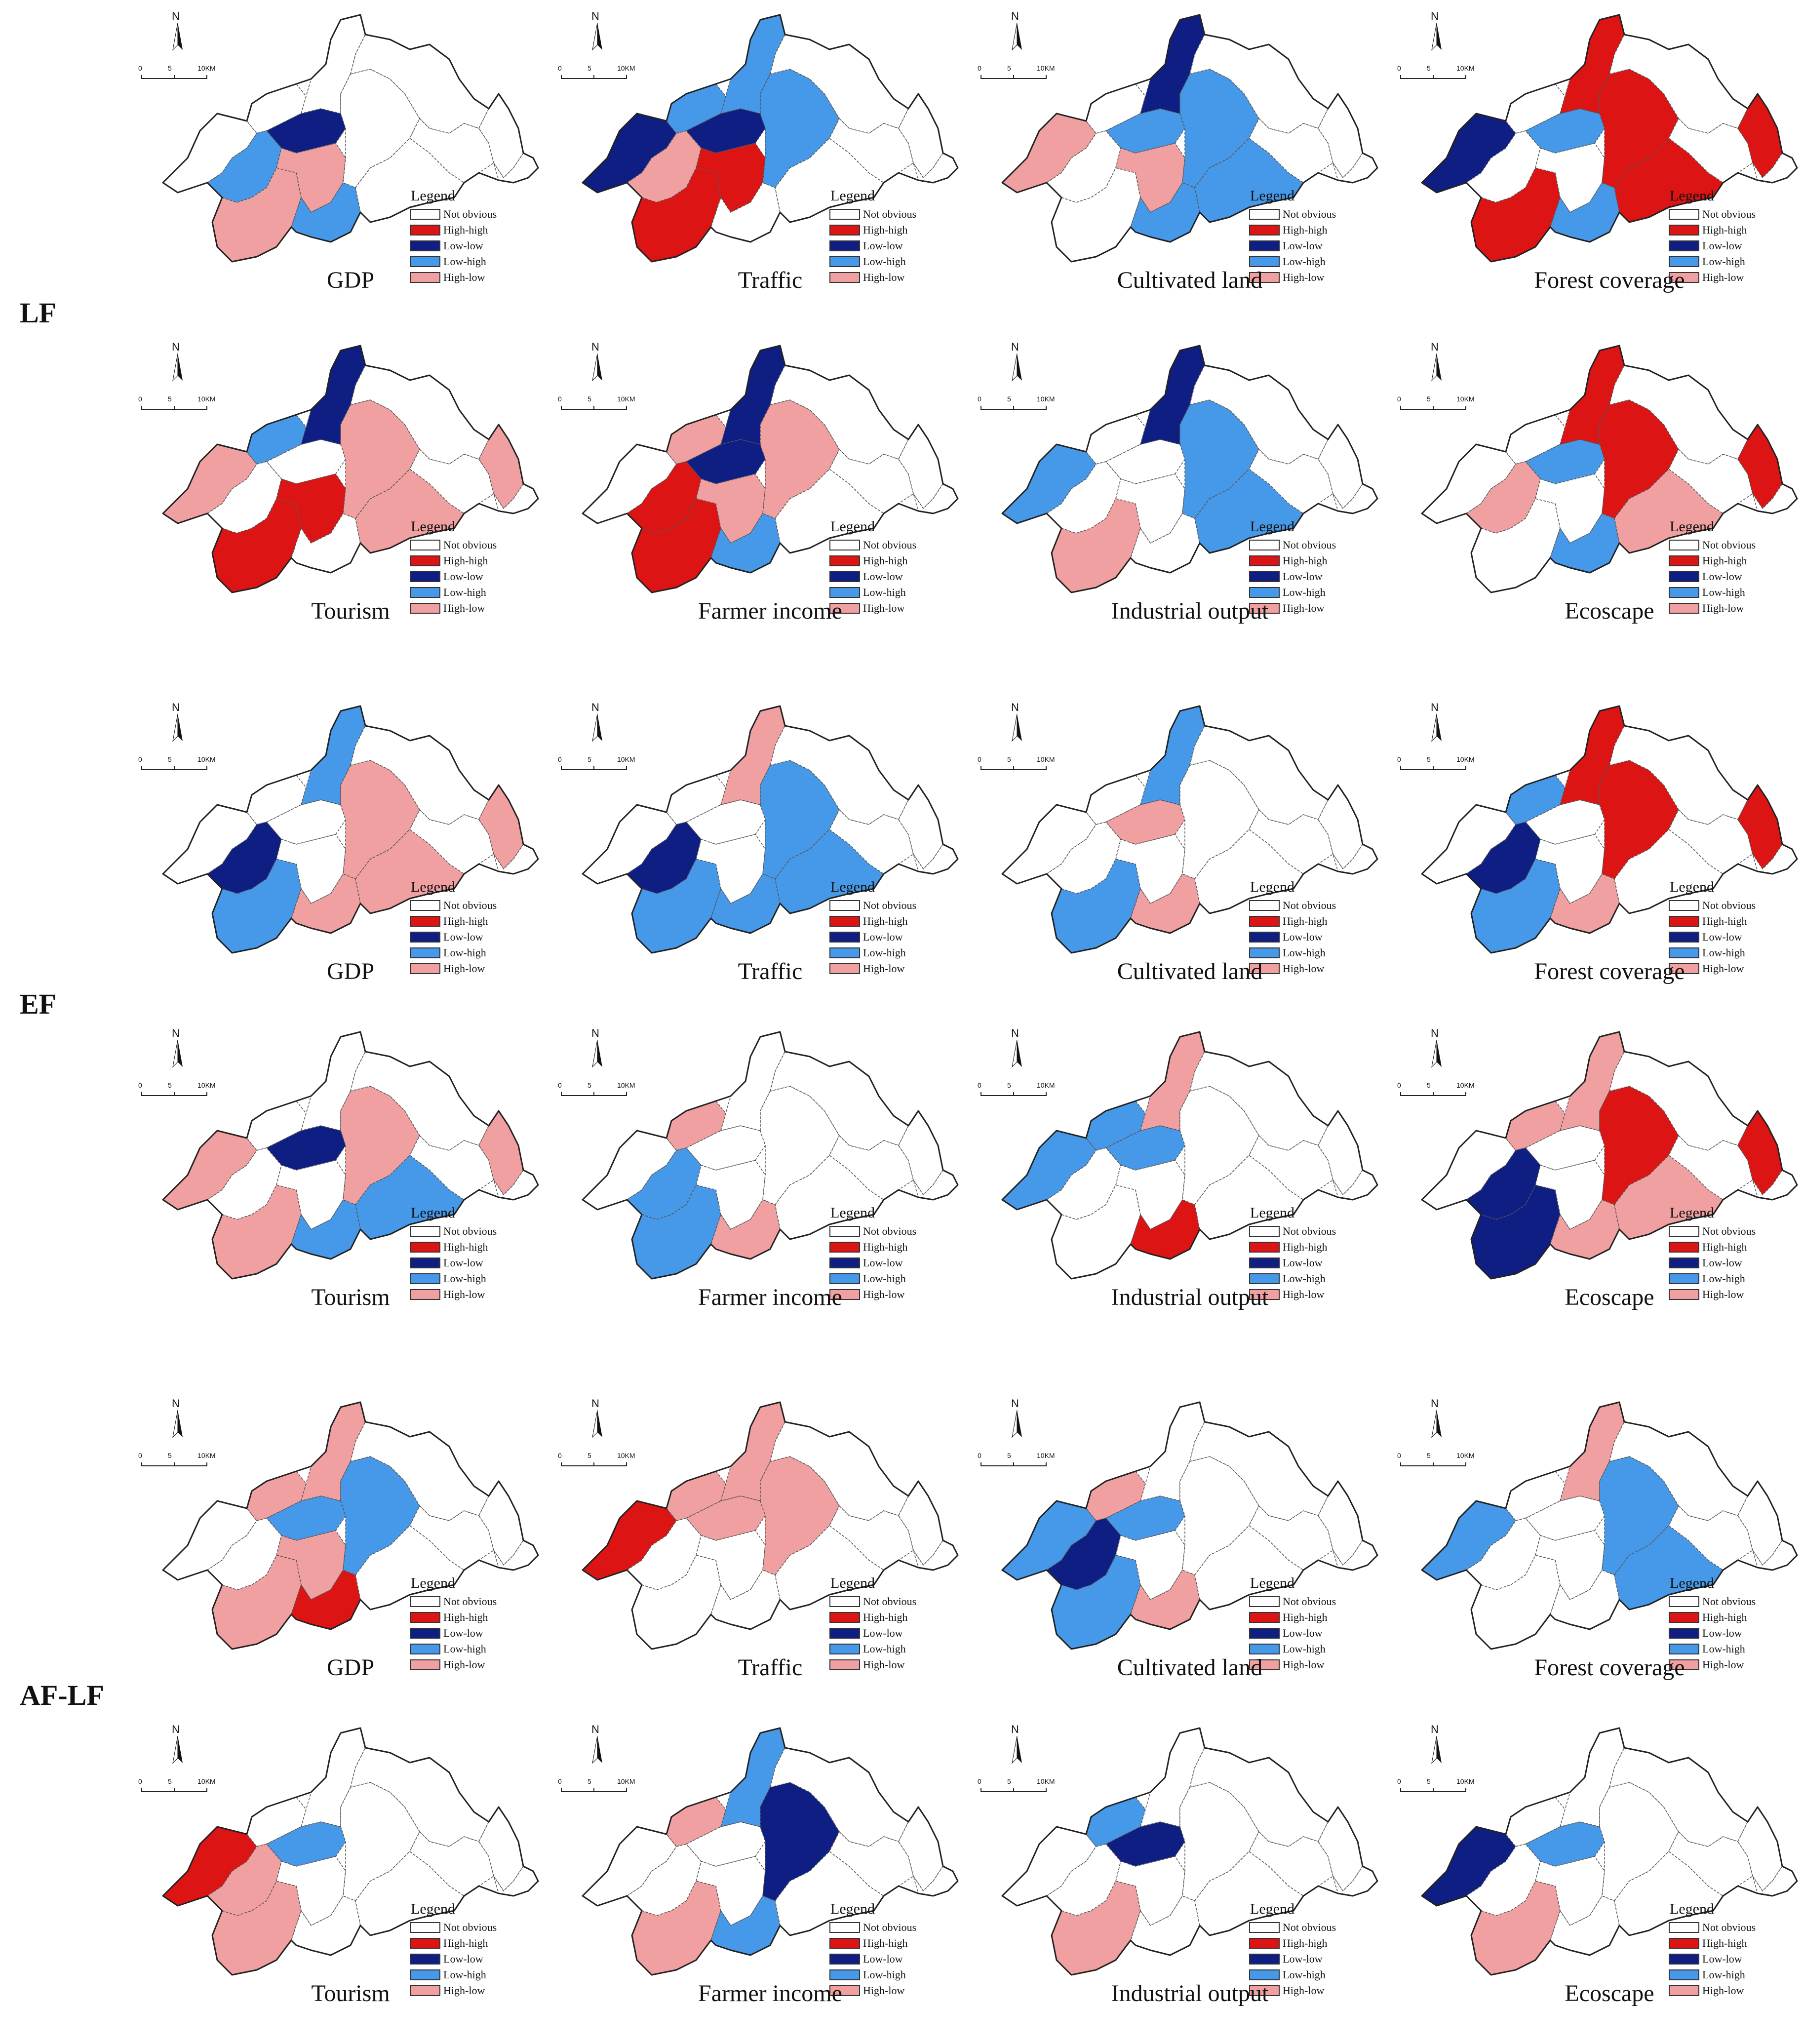 This screenshot has height=2044, width=1803. I want to click on legend-item: High-low, so click(1303, 969).